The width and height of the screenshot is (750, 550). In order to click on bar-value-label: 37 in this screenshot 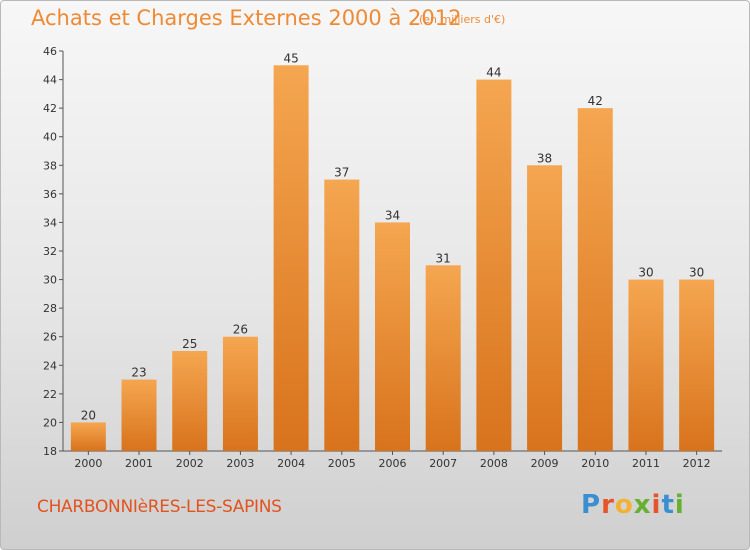, I will do `click(341, 173)`.